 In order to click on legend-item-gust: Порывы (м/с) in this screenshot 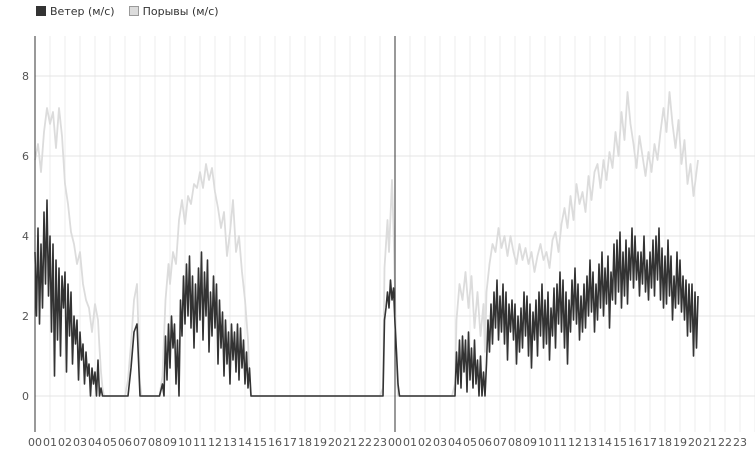, I will do `click(173, 11)`.